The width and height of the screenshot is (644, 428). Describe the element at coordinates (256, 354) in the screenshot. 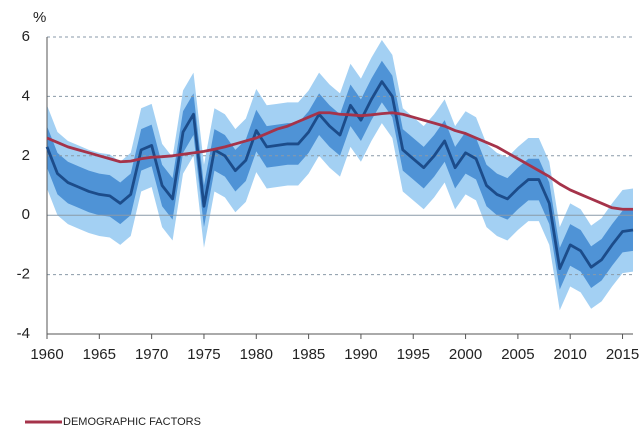

I see `x-tick-label: 1980` at that location.